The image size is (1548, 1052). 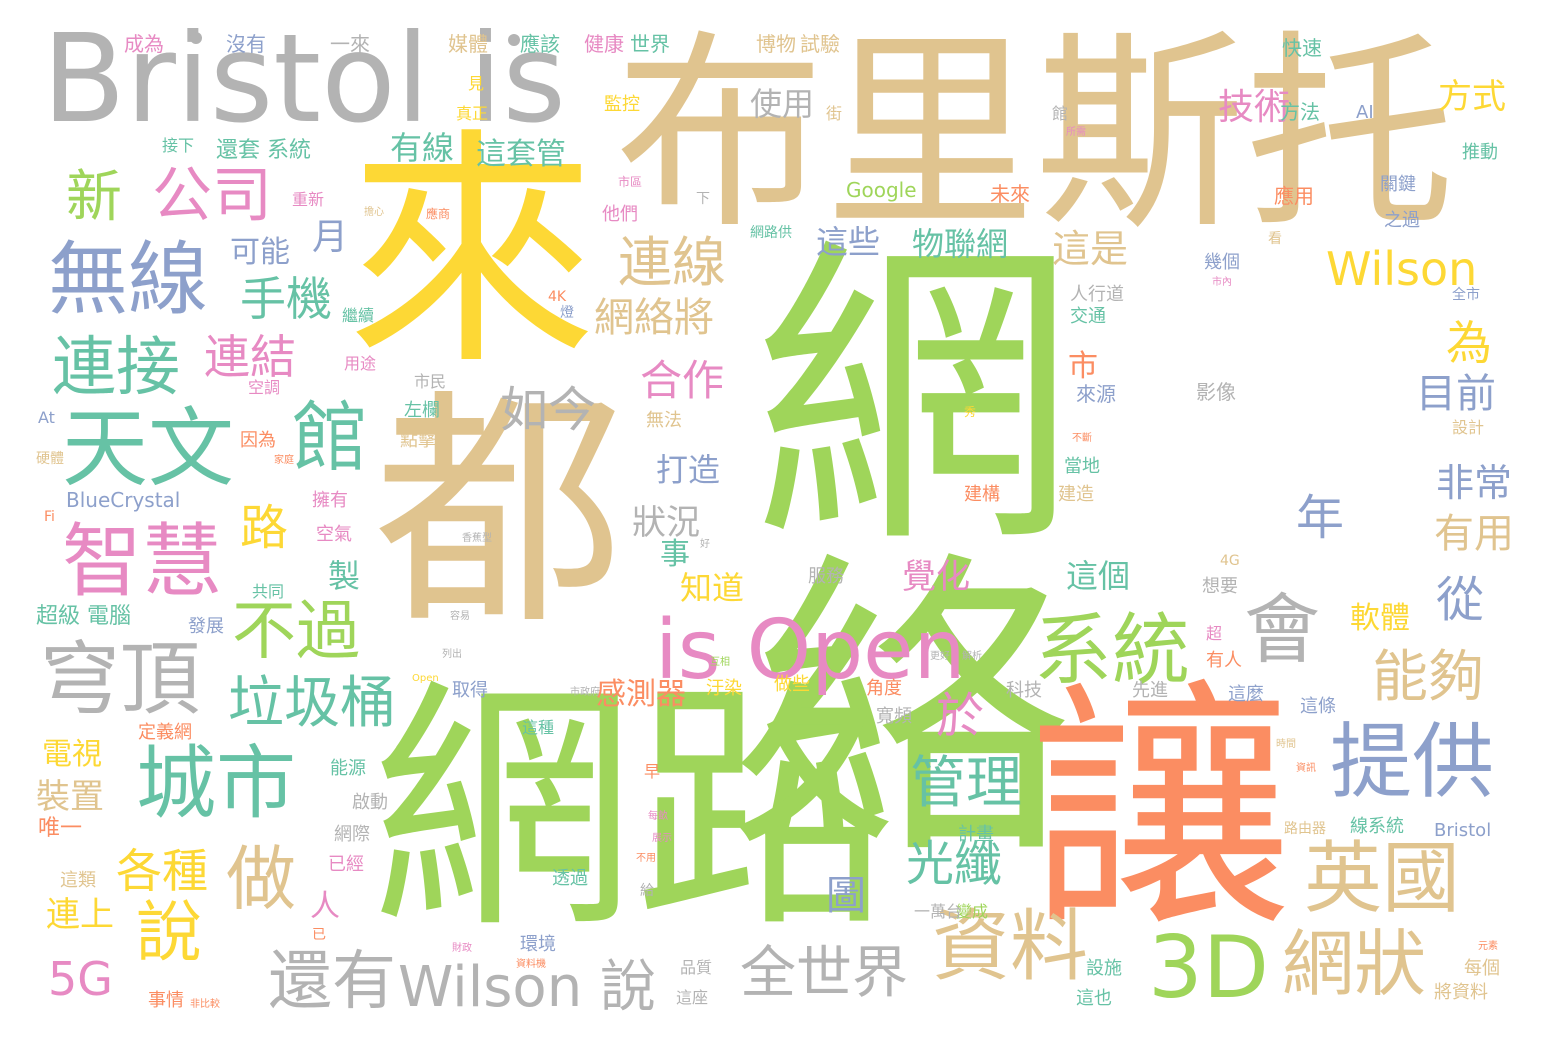 I want to click on word-yinggai: 應該, so click(x=540, y=44).